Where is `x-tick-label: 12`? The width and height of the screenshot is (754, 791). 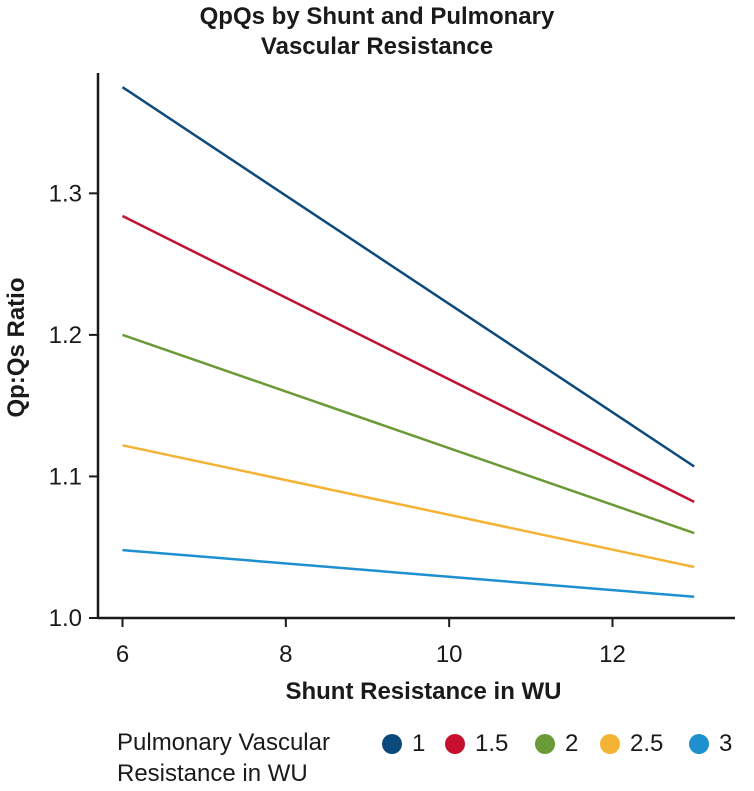 x-tick-label: 12 is located at coordinates (612, 654).